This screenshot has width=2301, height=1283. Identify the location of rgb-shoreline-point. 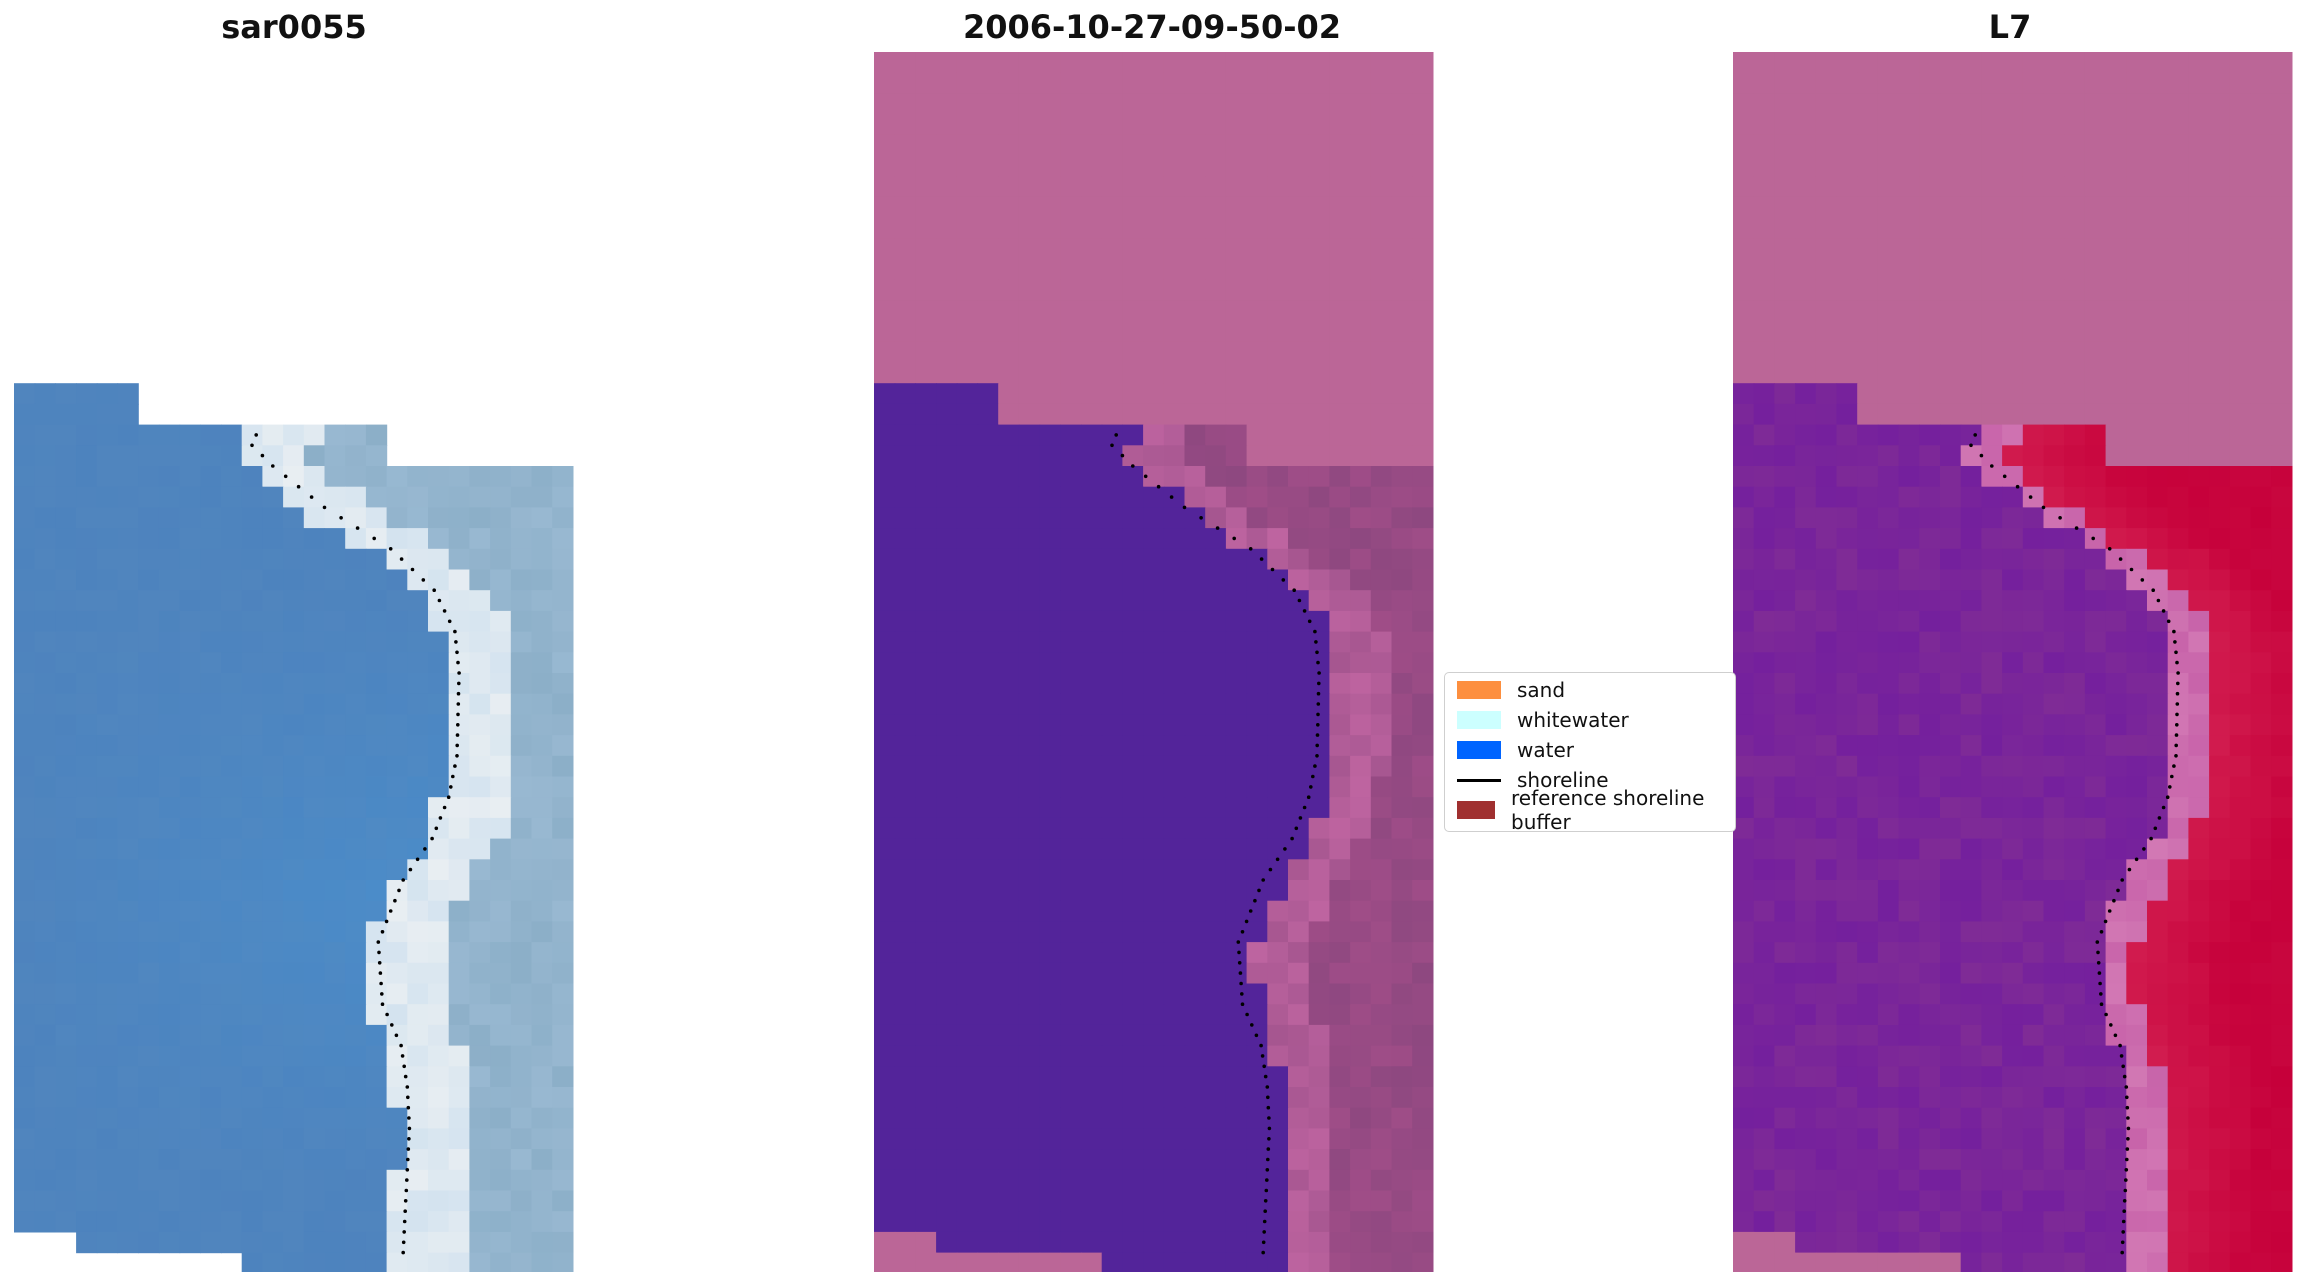
(407, 1170).